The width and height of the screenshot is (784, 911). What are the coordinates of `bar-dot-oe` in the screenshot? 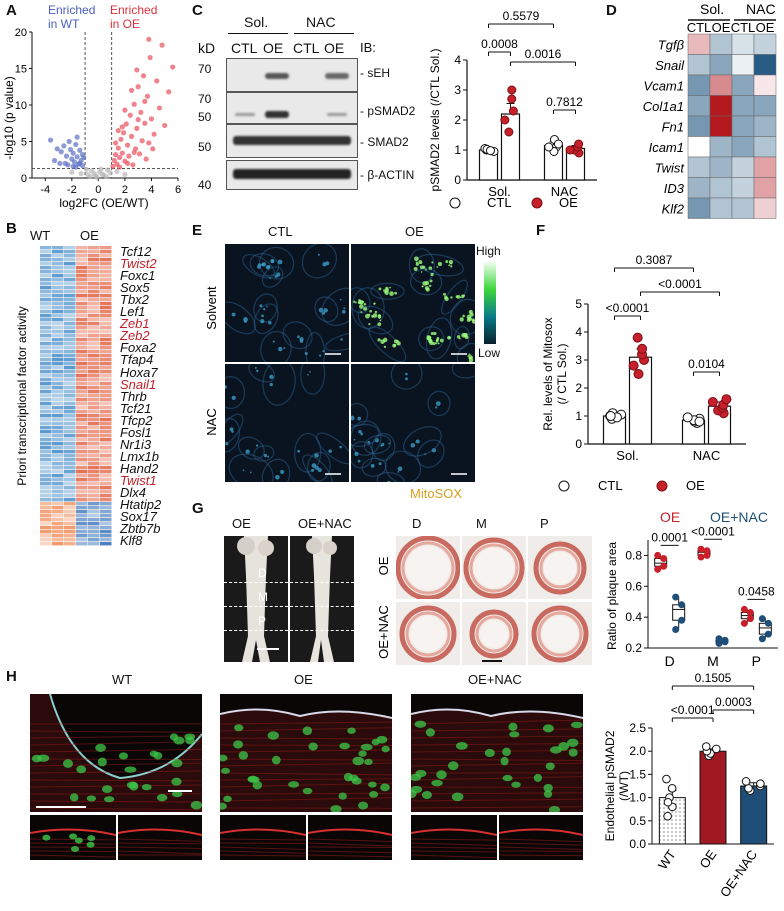 It's located at (642, 348).